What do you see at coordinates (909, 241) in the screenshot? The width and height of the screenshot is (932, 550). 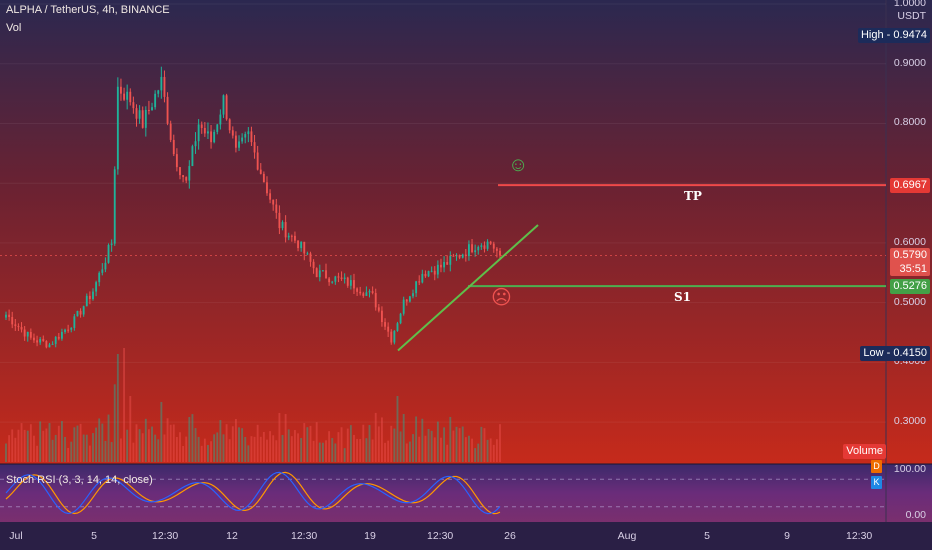 I see `price-tick-label: 0.6000` at bounding box center [909, 241].